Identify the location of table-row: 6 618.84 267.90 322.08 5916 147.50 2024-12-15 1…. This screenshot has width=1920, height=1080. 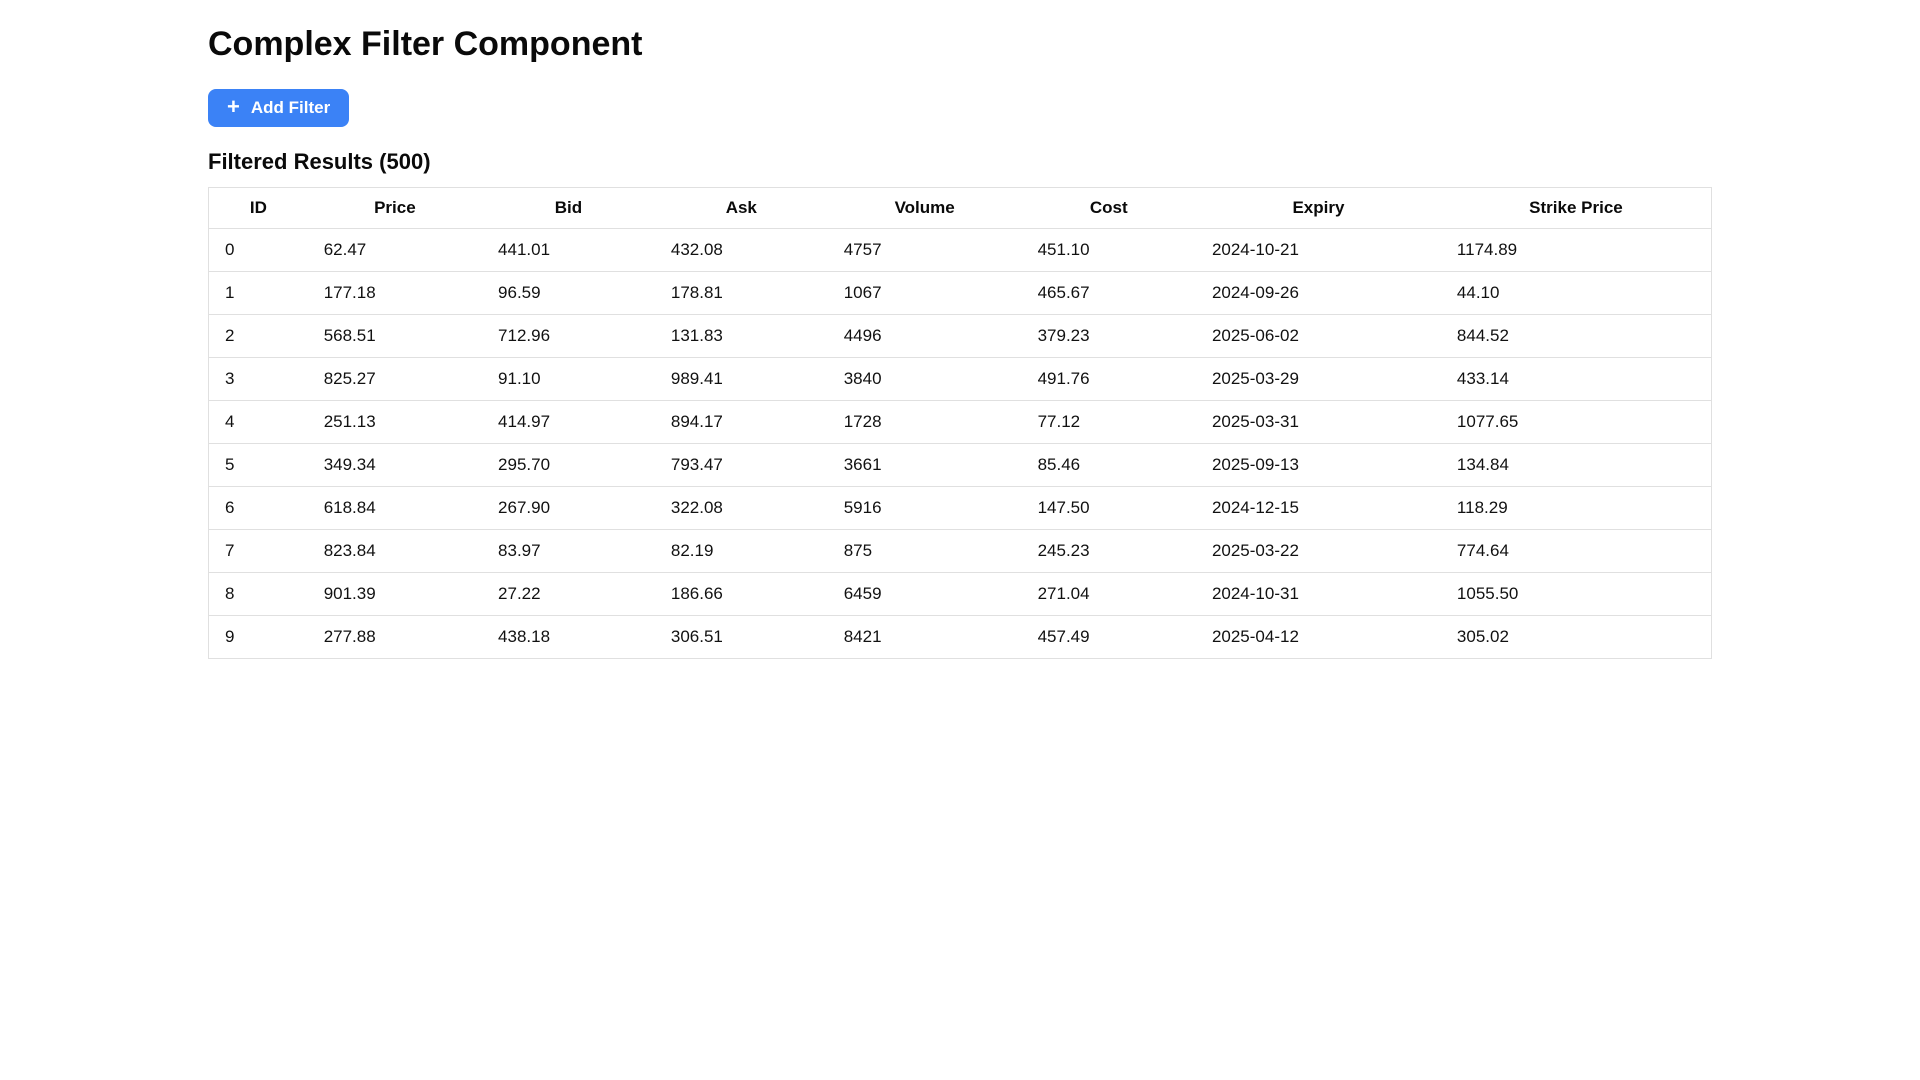
(960, 508).